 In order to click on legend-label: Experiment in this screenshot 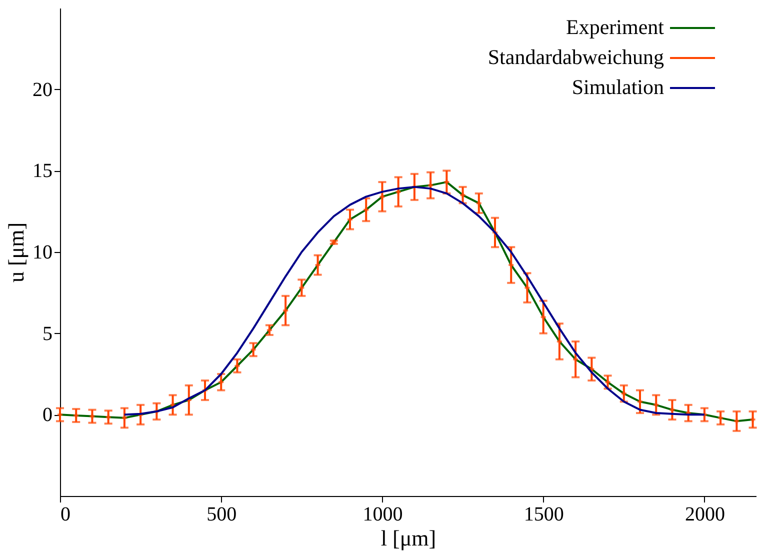, I will do `click(615, 27)`.